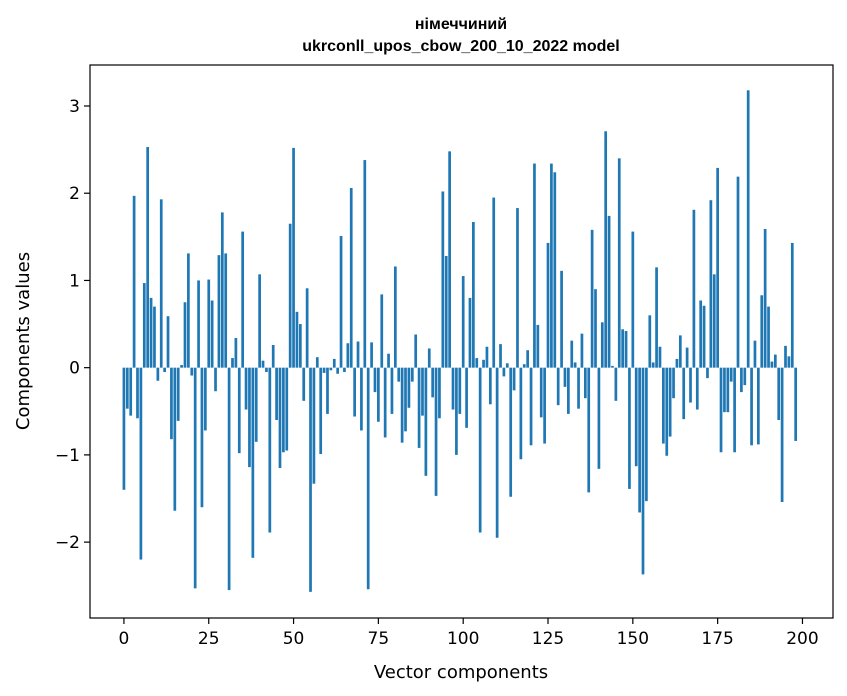 The width and height of the screenshot is (847, 696). What do you see at coordinates (460, 46) in the screenshot?
I see `chart-title-line-2: ukrconll_upos_cbow_200_10_2022 model` at bounding box center [460, 46].